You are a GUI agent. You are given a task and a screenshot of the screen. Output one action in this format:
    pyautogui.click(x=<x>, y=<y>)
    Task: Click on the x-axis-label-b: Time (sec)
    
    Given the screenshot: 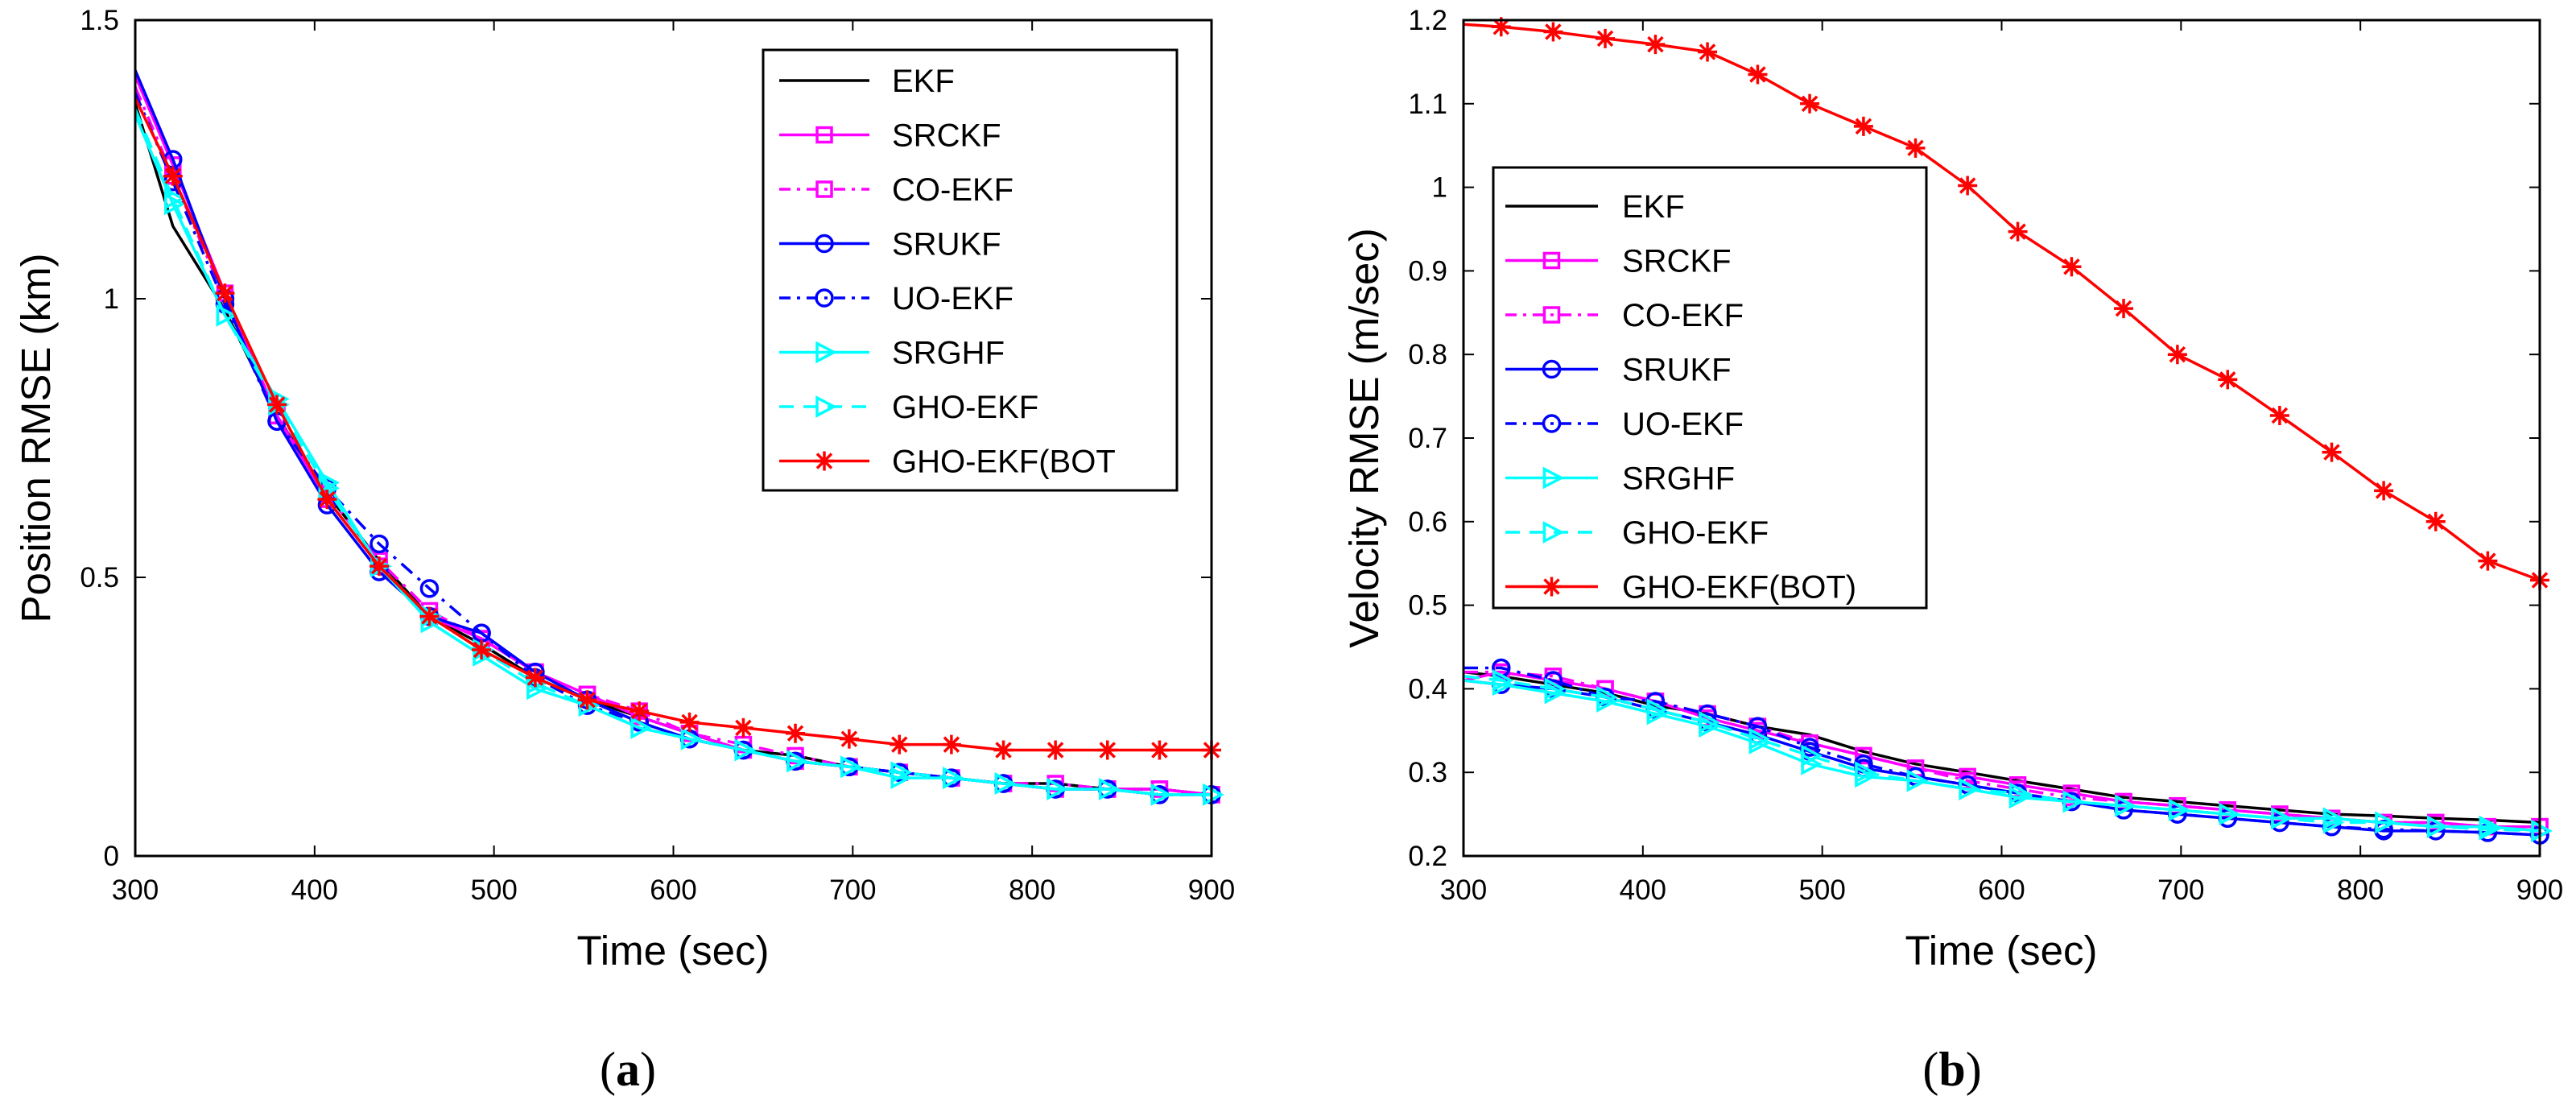 What is the action you would take?
    pyautogui.click(x=2001, y=951)
    